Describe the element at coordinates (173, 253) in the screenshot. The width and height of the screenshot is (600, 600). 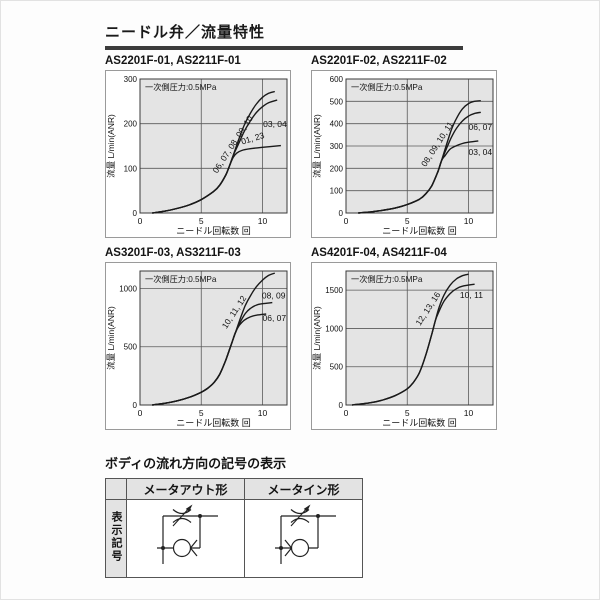
I see `chart-title-3: AS3201F-03, AS3211F-03` at that location.